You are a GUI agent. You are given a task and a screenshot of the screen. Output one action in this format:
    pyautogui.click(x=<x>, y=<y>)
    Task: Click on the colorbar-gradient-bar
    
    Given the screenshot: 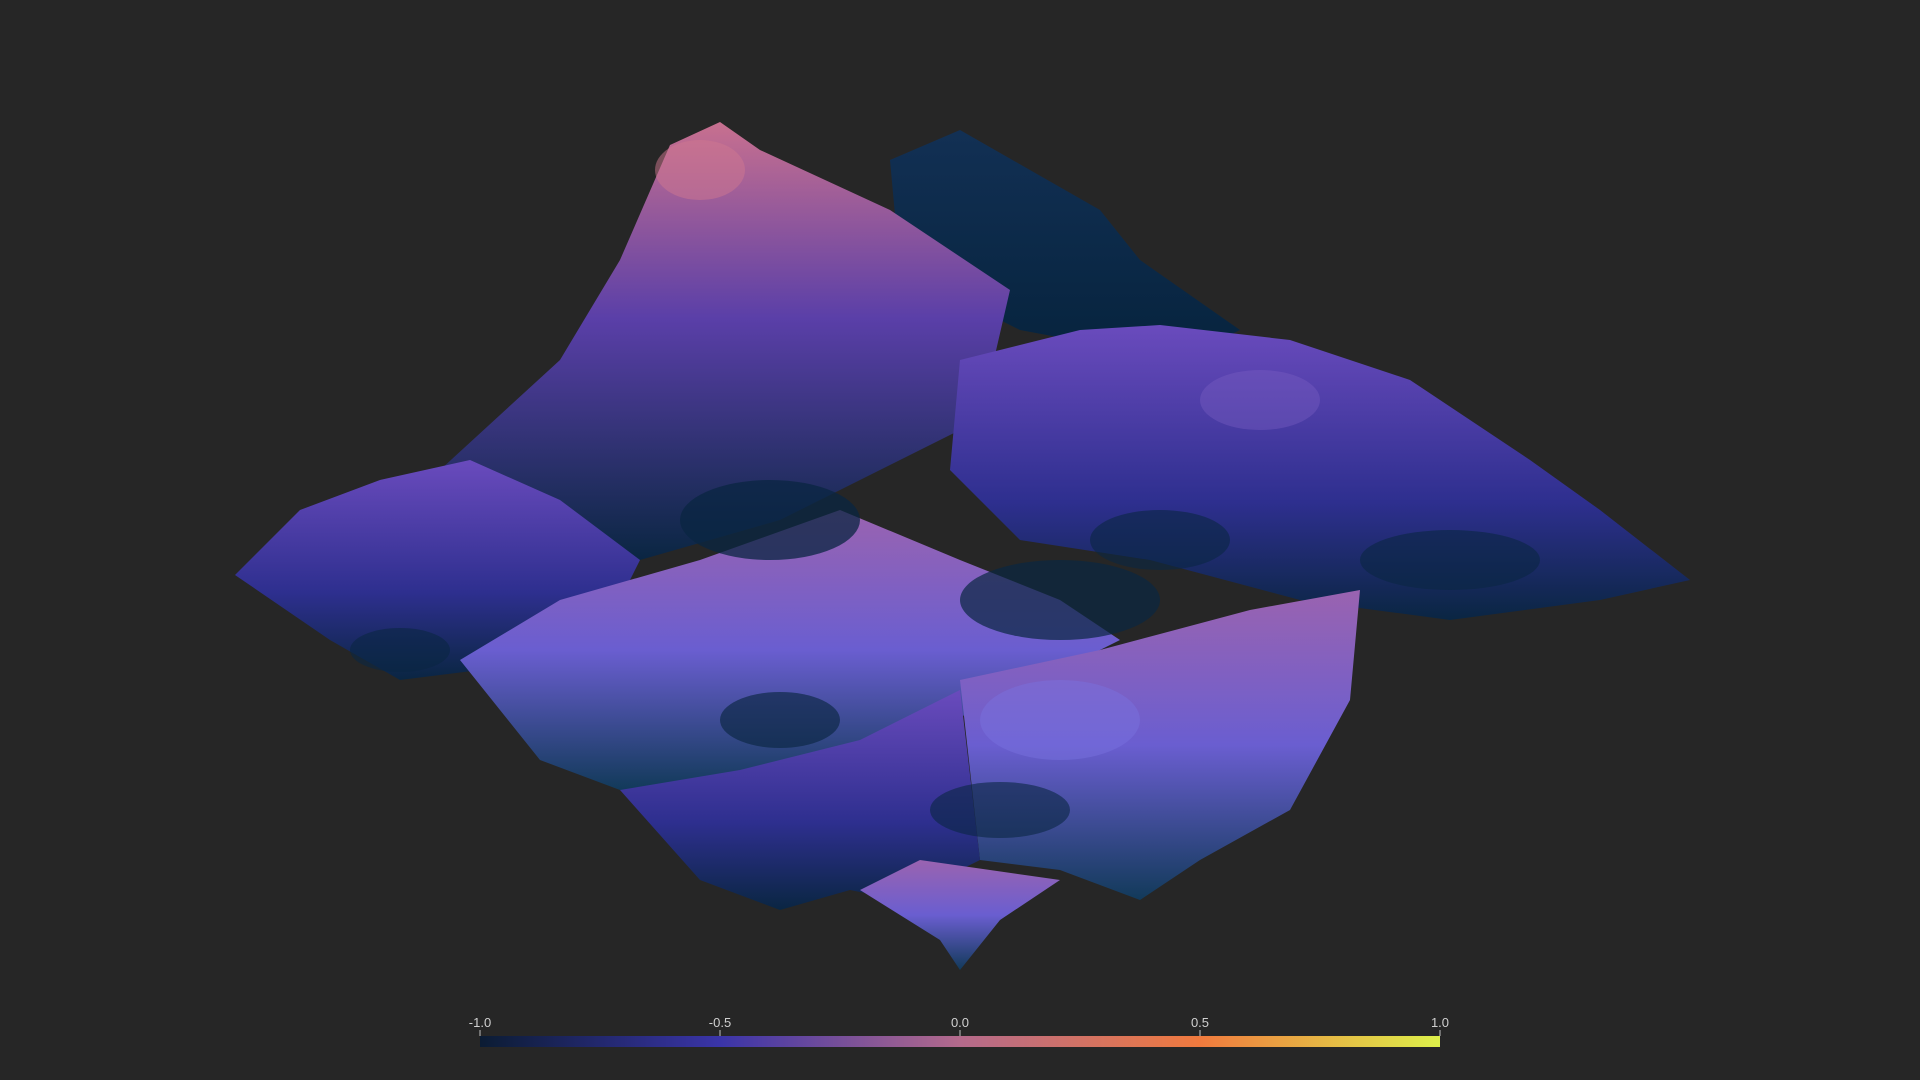 What is the action you would take?
    pyautogui.click(x=960, y=1041)
    